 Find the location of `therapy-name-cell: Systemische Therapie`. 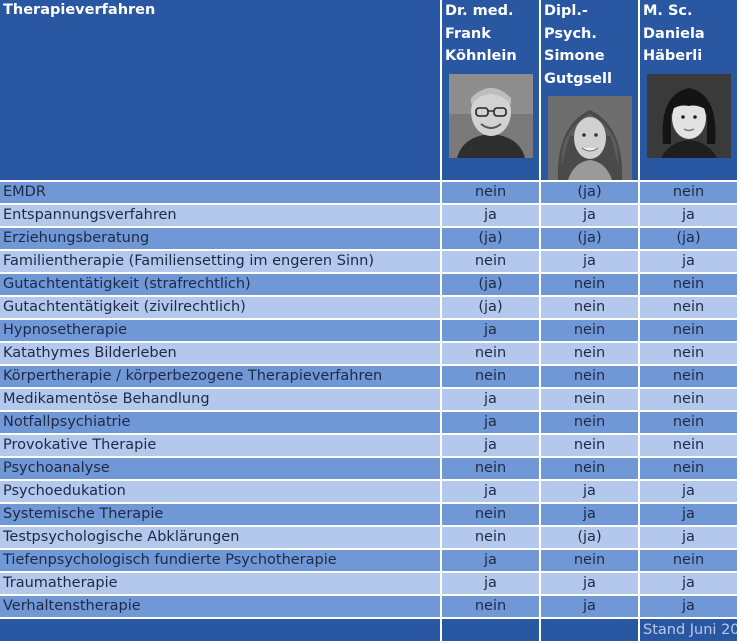

therapy-name-cell: Systemische Therapie is located at coordinates (220, 514).